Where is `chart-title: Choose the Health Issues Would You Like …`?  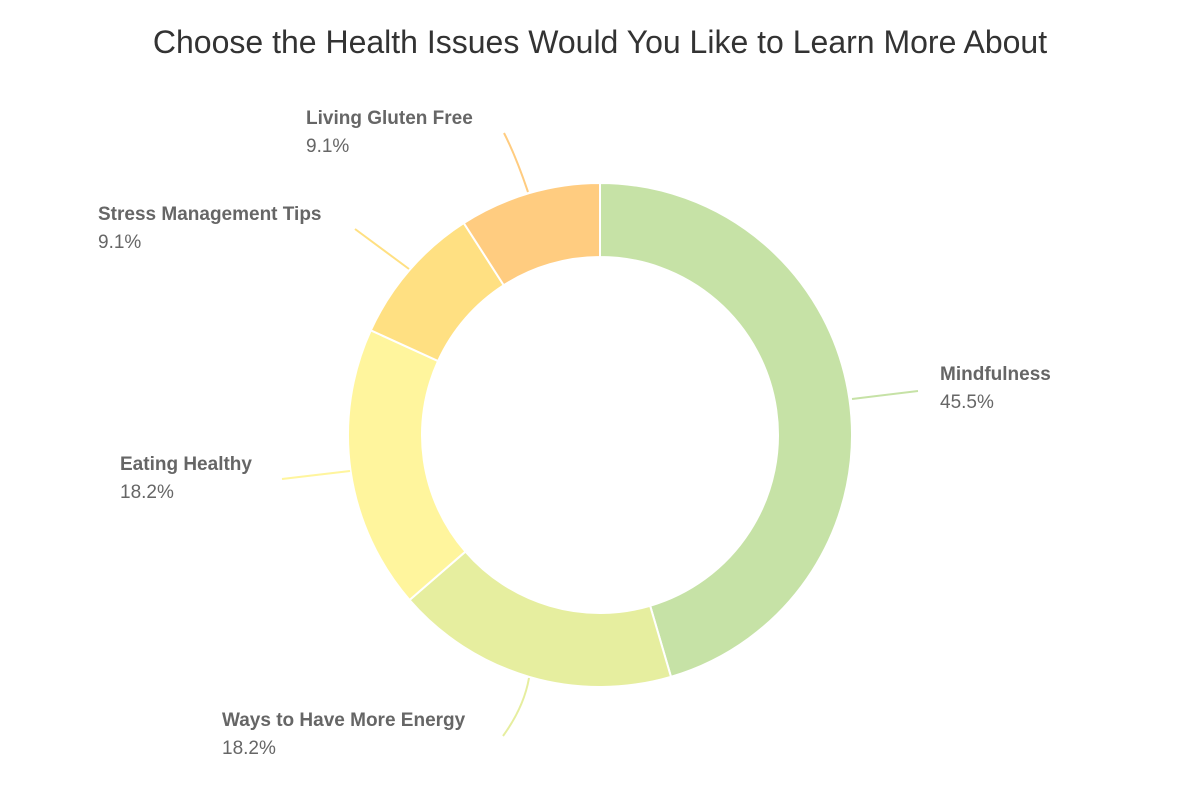
chart-title: Choose the Health Issues Would You Like … is located at coordinates (600, 42).